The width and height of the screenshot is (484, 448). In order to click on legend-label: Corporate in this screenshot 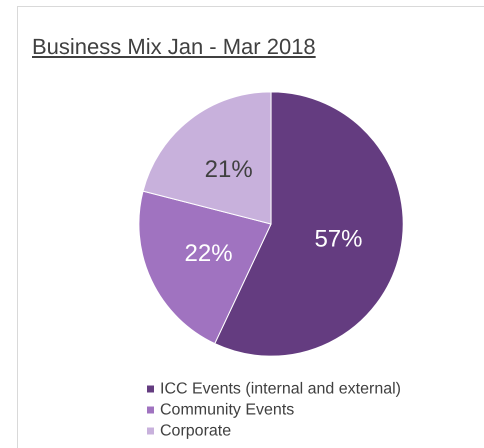, I will do `click(196, 431)`.